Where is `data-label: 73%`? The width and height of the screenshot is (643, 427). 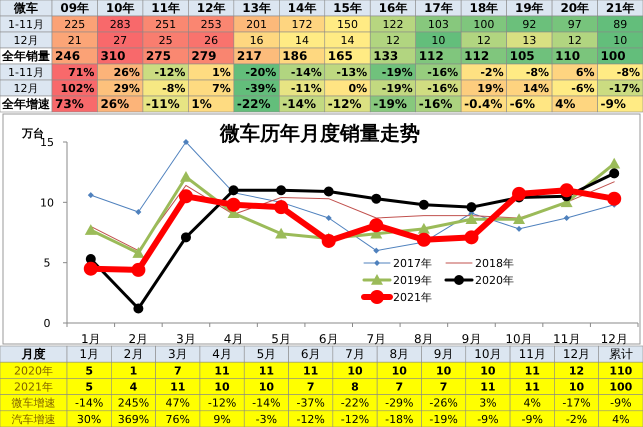
data-label: 73% is located at coordinates (69, 104).